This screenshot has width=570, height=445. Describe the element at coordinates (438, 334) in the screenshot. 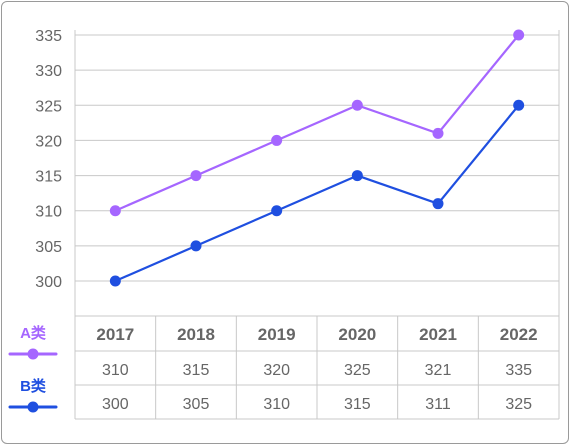

I see `x-category-label: 2021` at that location.